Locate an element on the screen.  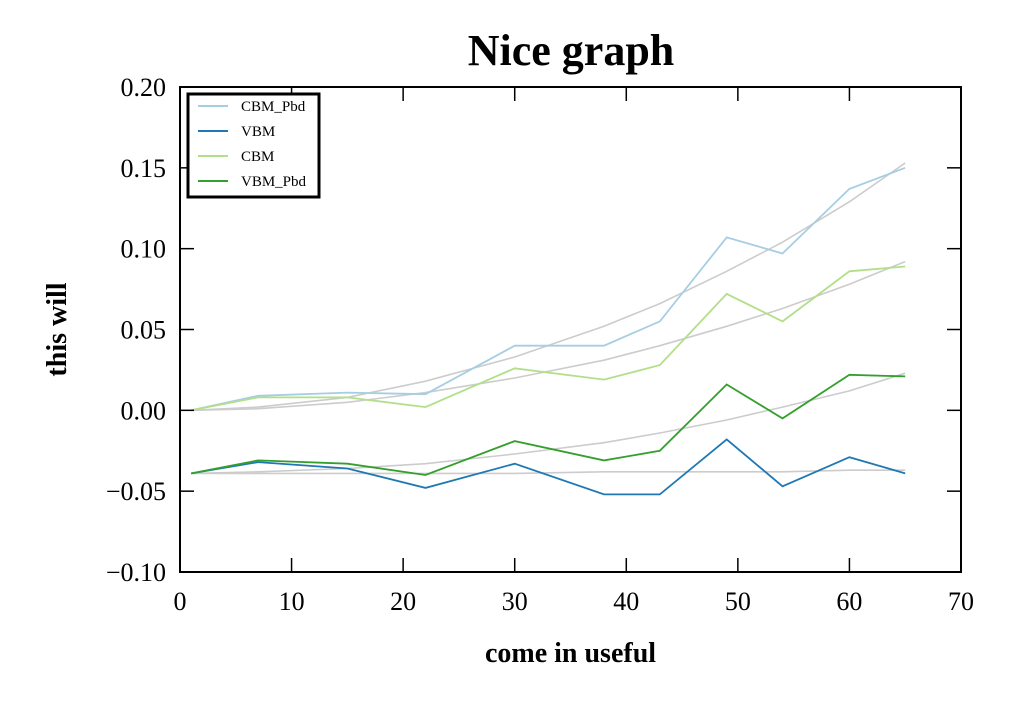
legend-label-vbm: VBM is located at coordinates (258, 132).